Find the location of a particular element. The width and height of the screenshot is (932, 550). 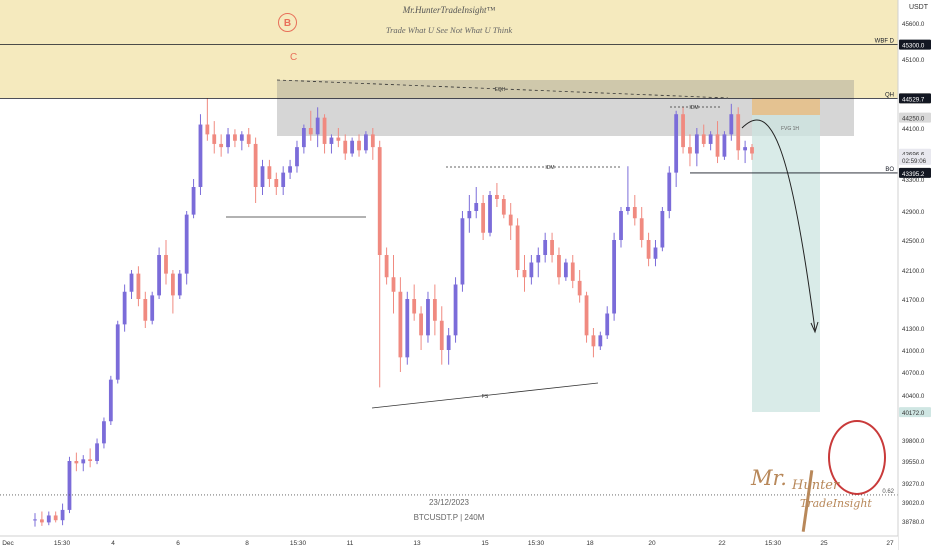

level-label-0: WBF D is located at coordinates (885, 42).